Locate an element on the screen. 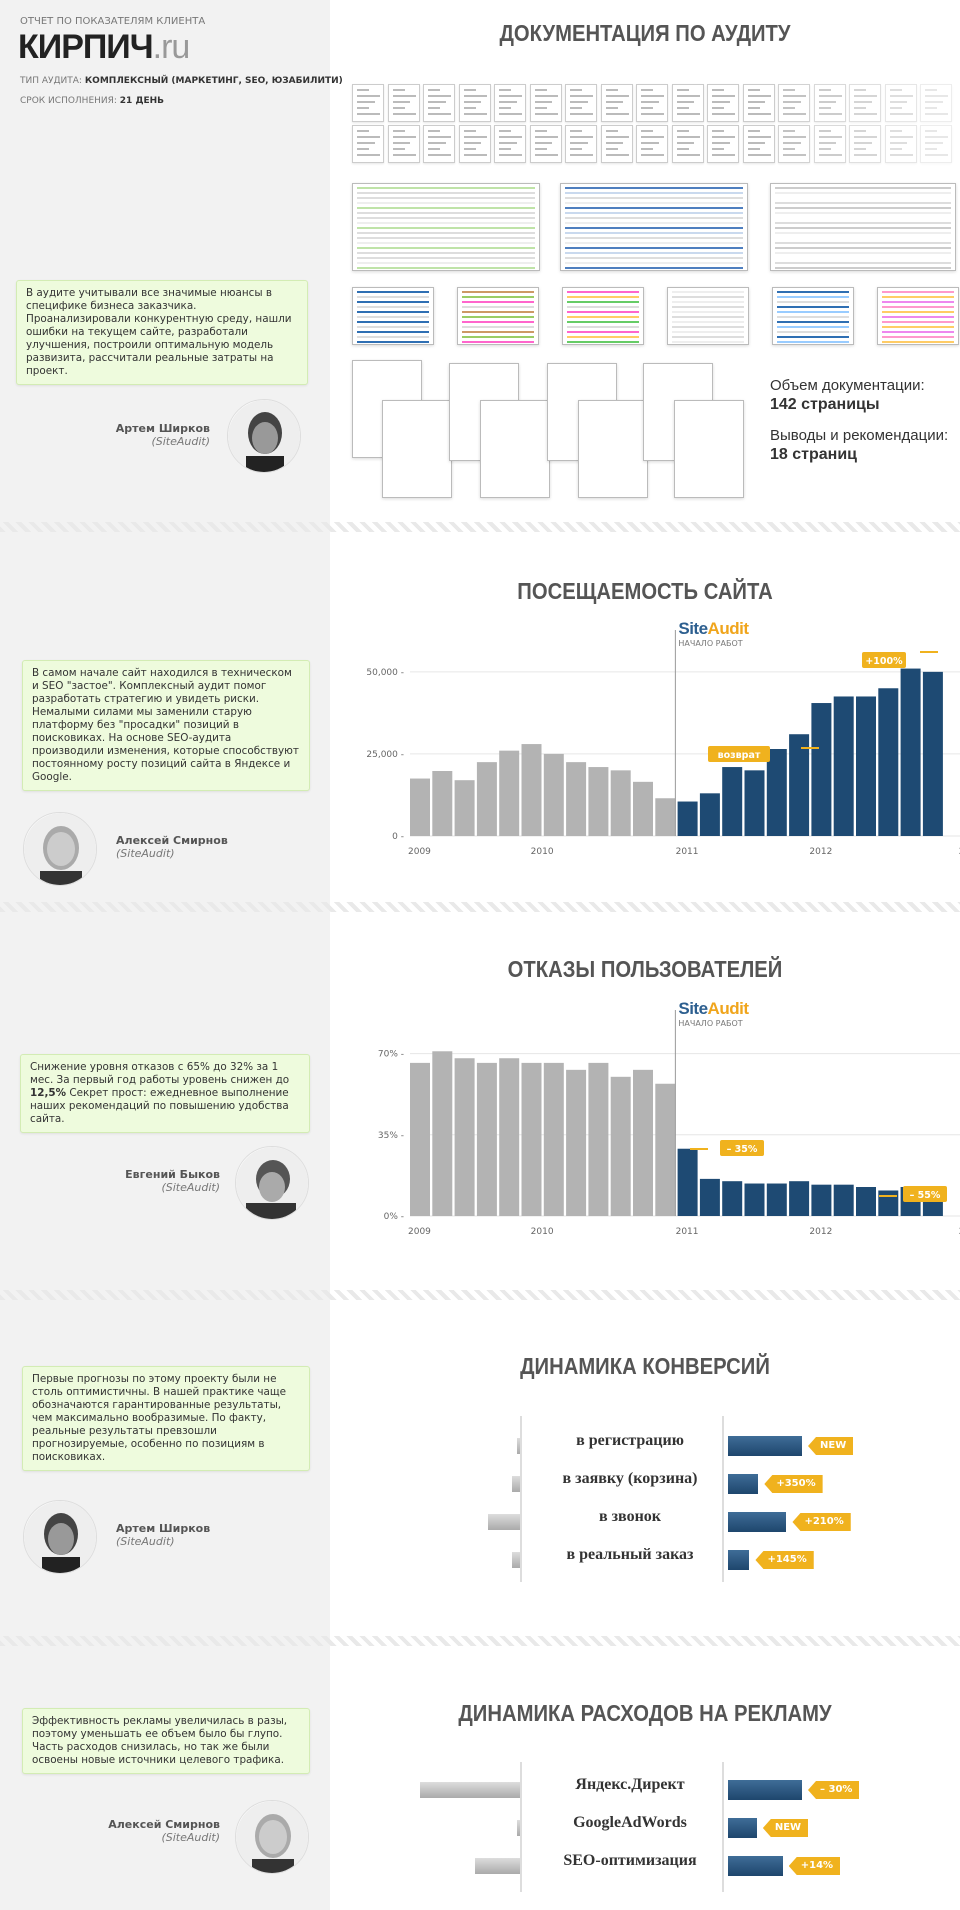 Image resolution: width=960 pixels, height=1910 pixels. docs-conclusions: Выводы и рекомендации: 18 страниц is located at coordinates (859, 445).